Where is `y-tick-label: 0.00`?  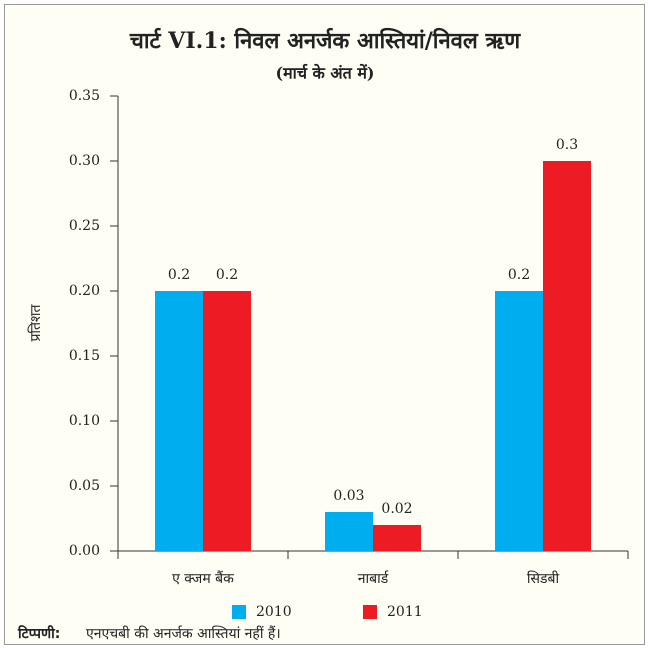
y-tick-label: 0.00 is located at coordinates (84, 551).